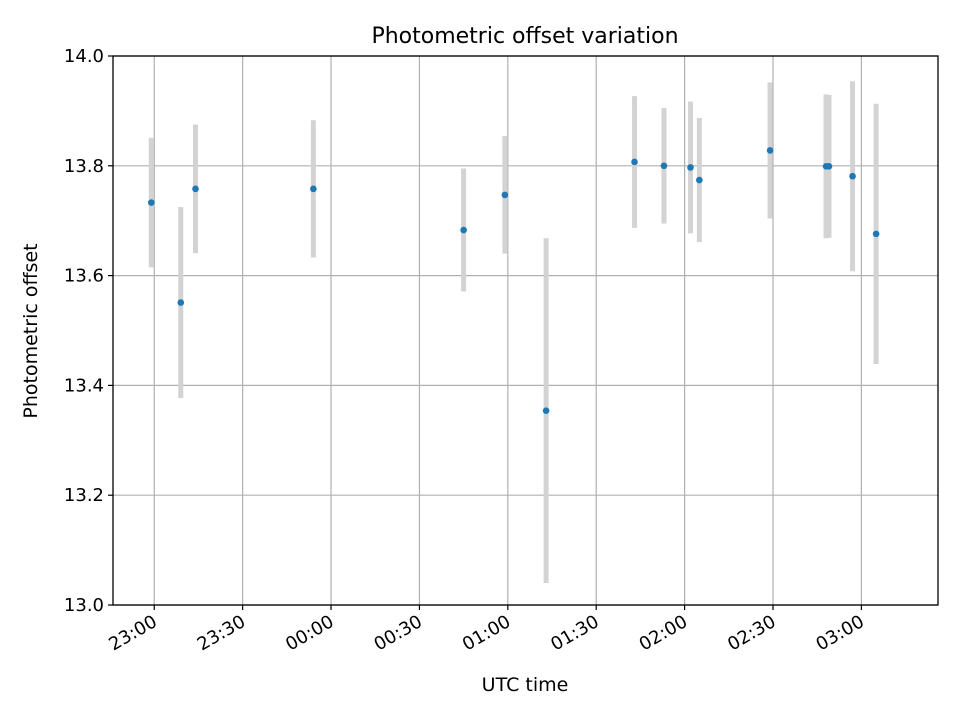  What do you see at coordinates (31, 330) in the screenshot?
I see `y-axis-label: Photometric offset` at bounding box center [31, 330].